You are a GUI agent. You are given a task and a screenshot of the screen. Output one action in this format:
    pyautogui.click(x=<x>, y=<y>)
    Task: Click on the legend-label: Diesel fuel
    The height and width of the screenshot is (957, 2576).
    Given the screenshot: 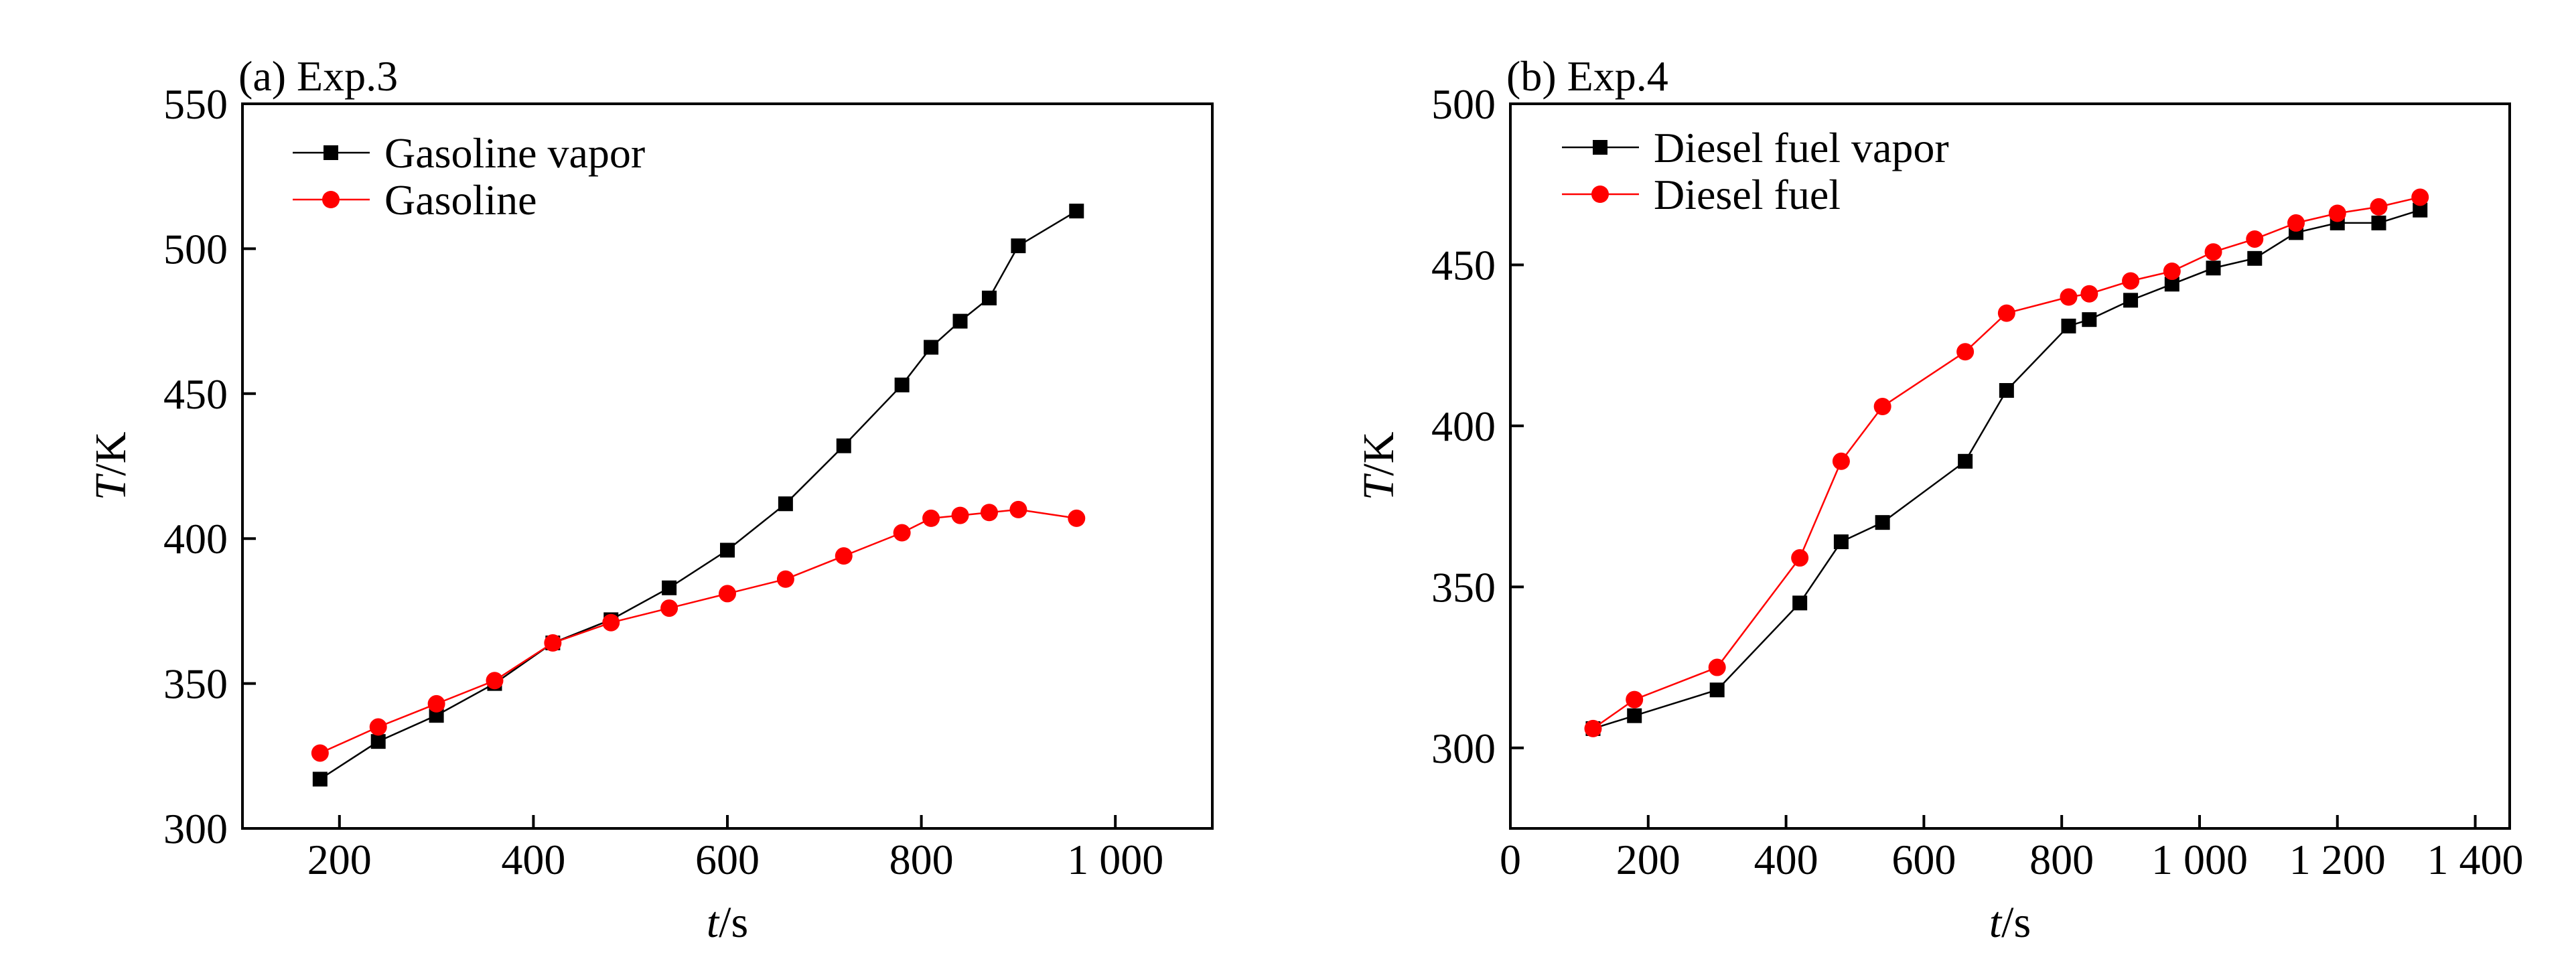 What is the action you would take?
    pyautogui.click(x=1747, y=194)
    